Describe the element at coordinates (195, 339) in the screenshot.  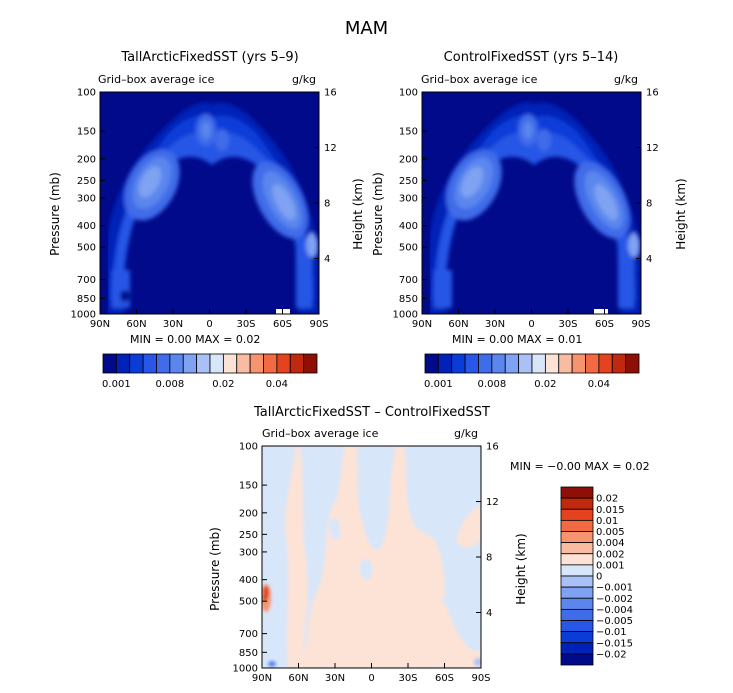
I see `panel1-minmax: MIN = 0.00 MAX = 0.02` at that location.